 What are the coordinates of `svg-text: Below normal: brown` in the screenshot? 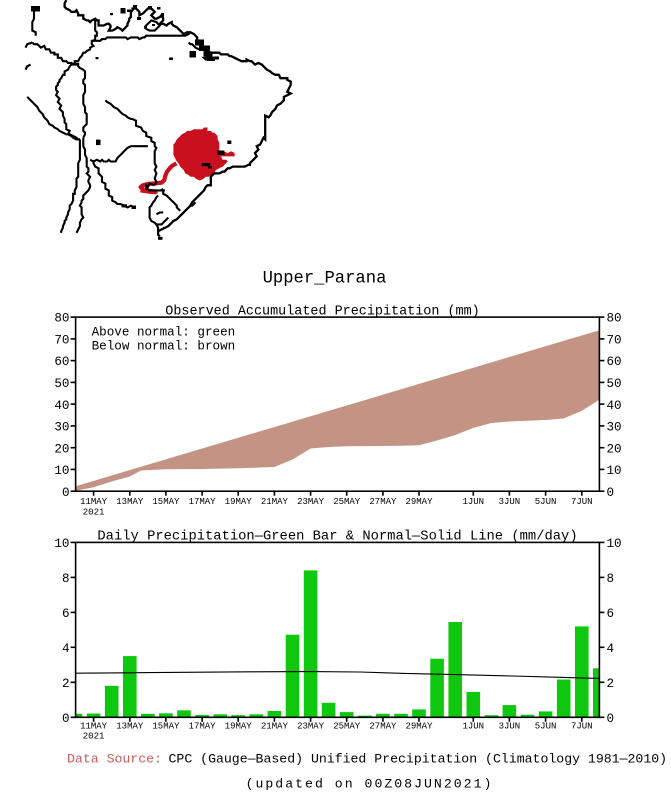 It's located at (164, 346).